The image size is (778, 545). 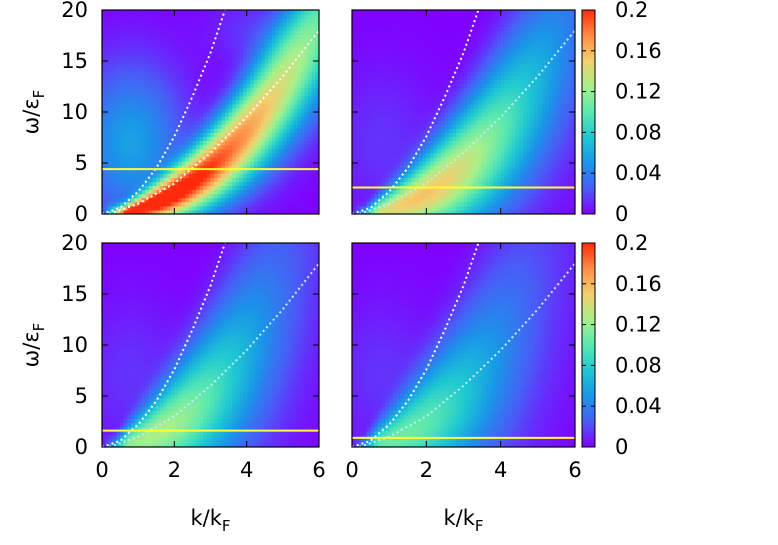 I want to click on y-tick-label: 5, so click(x=81, y=163).